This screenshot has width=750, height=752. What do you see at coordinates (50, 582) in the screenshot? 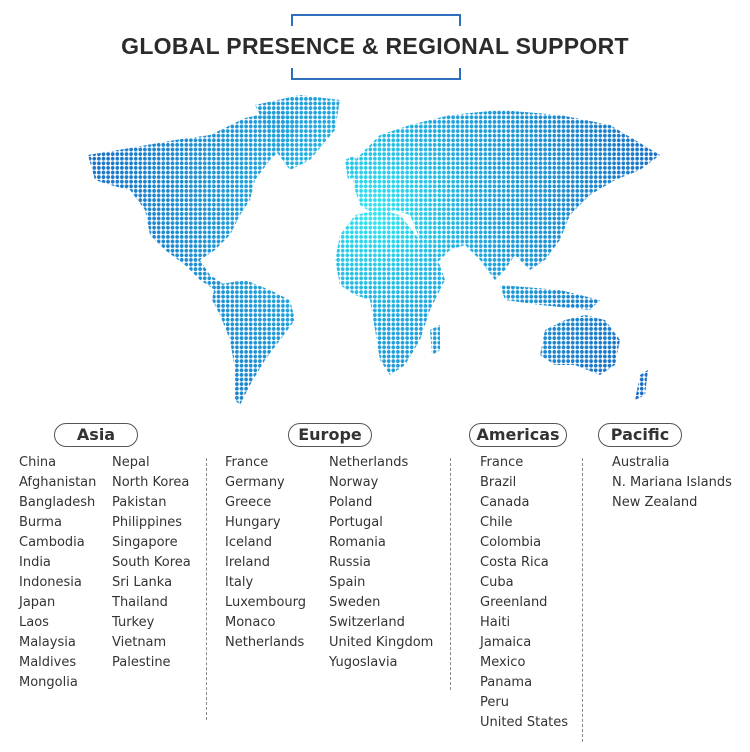
I see `country-item: Indonesia` at bounding box center [50, 582].